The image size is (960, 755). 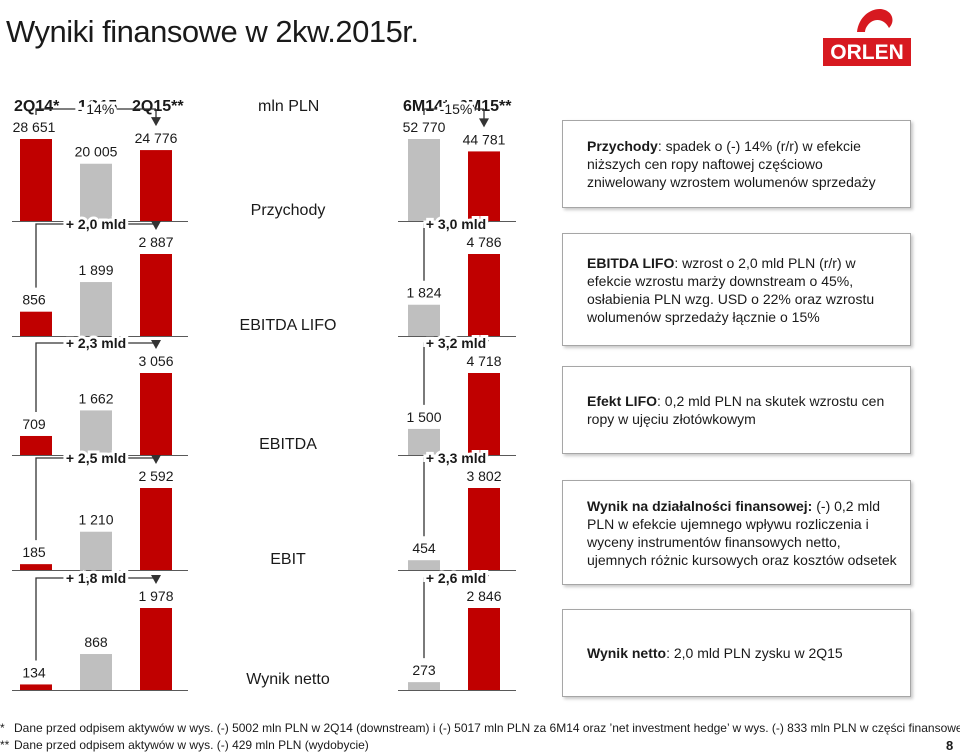 What do you see at coordinates (950, 745) in the screenshot?
I see `page-number: 8` at bounding box center [950, 745].